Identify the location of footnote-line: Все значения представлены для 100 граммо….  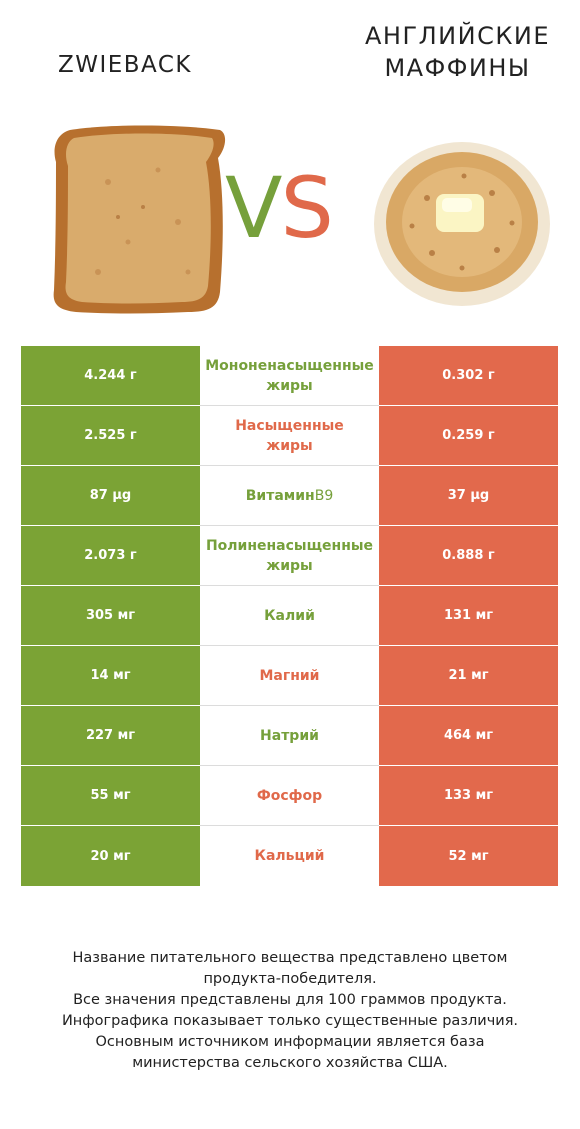
(290, 1000).